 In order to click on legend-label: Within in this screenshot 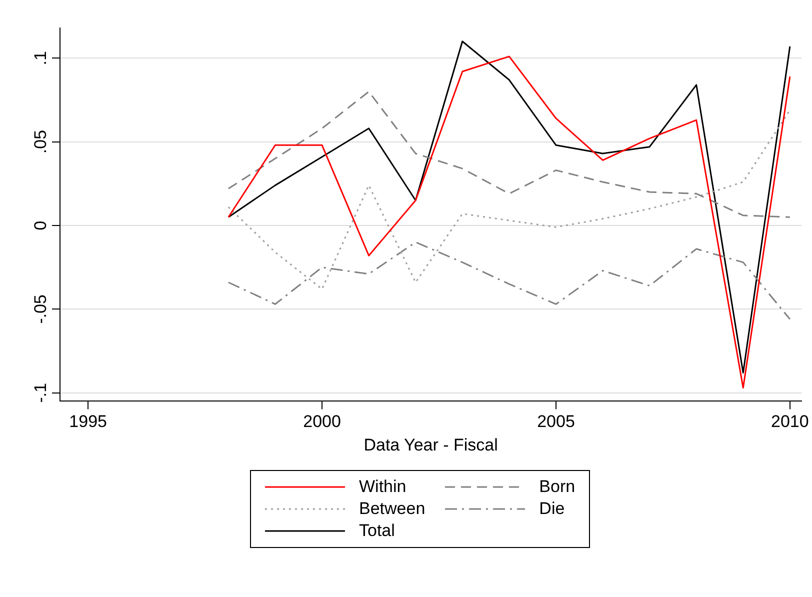, I will do `click(382, 487)`.